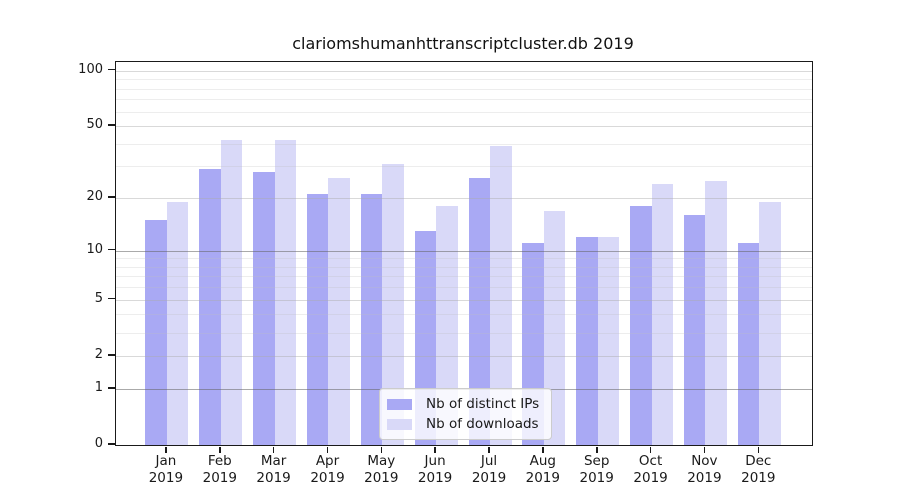 Image resolution: width=900 pixels, height=500 pixels. I want to click on bar-distinct-ips-oct, so click(641, 325).